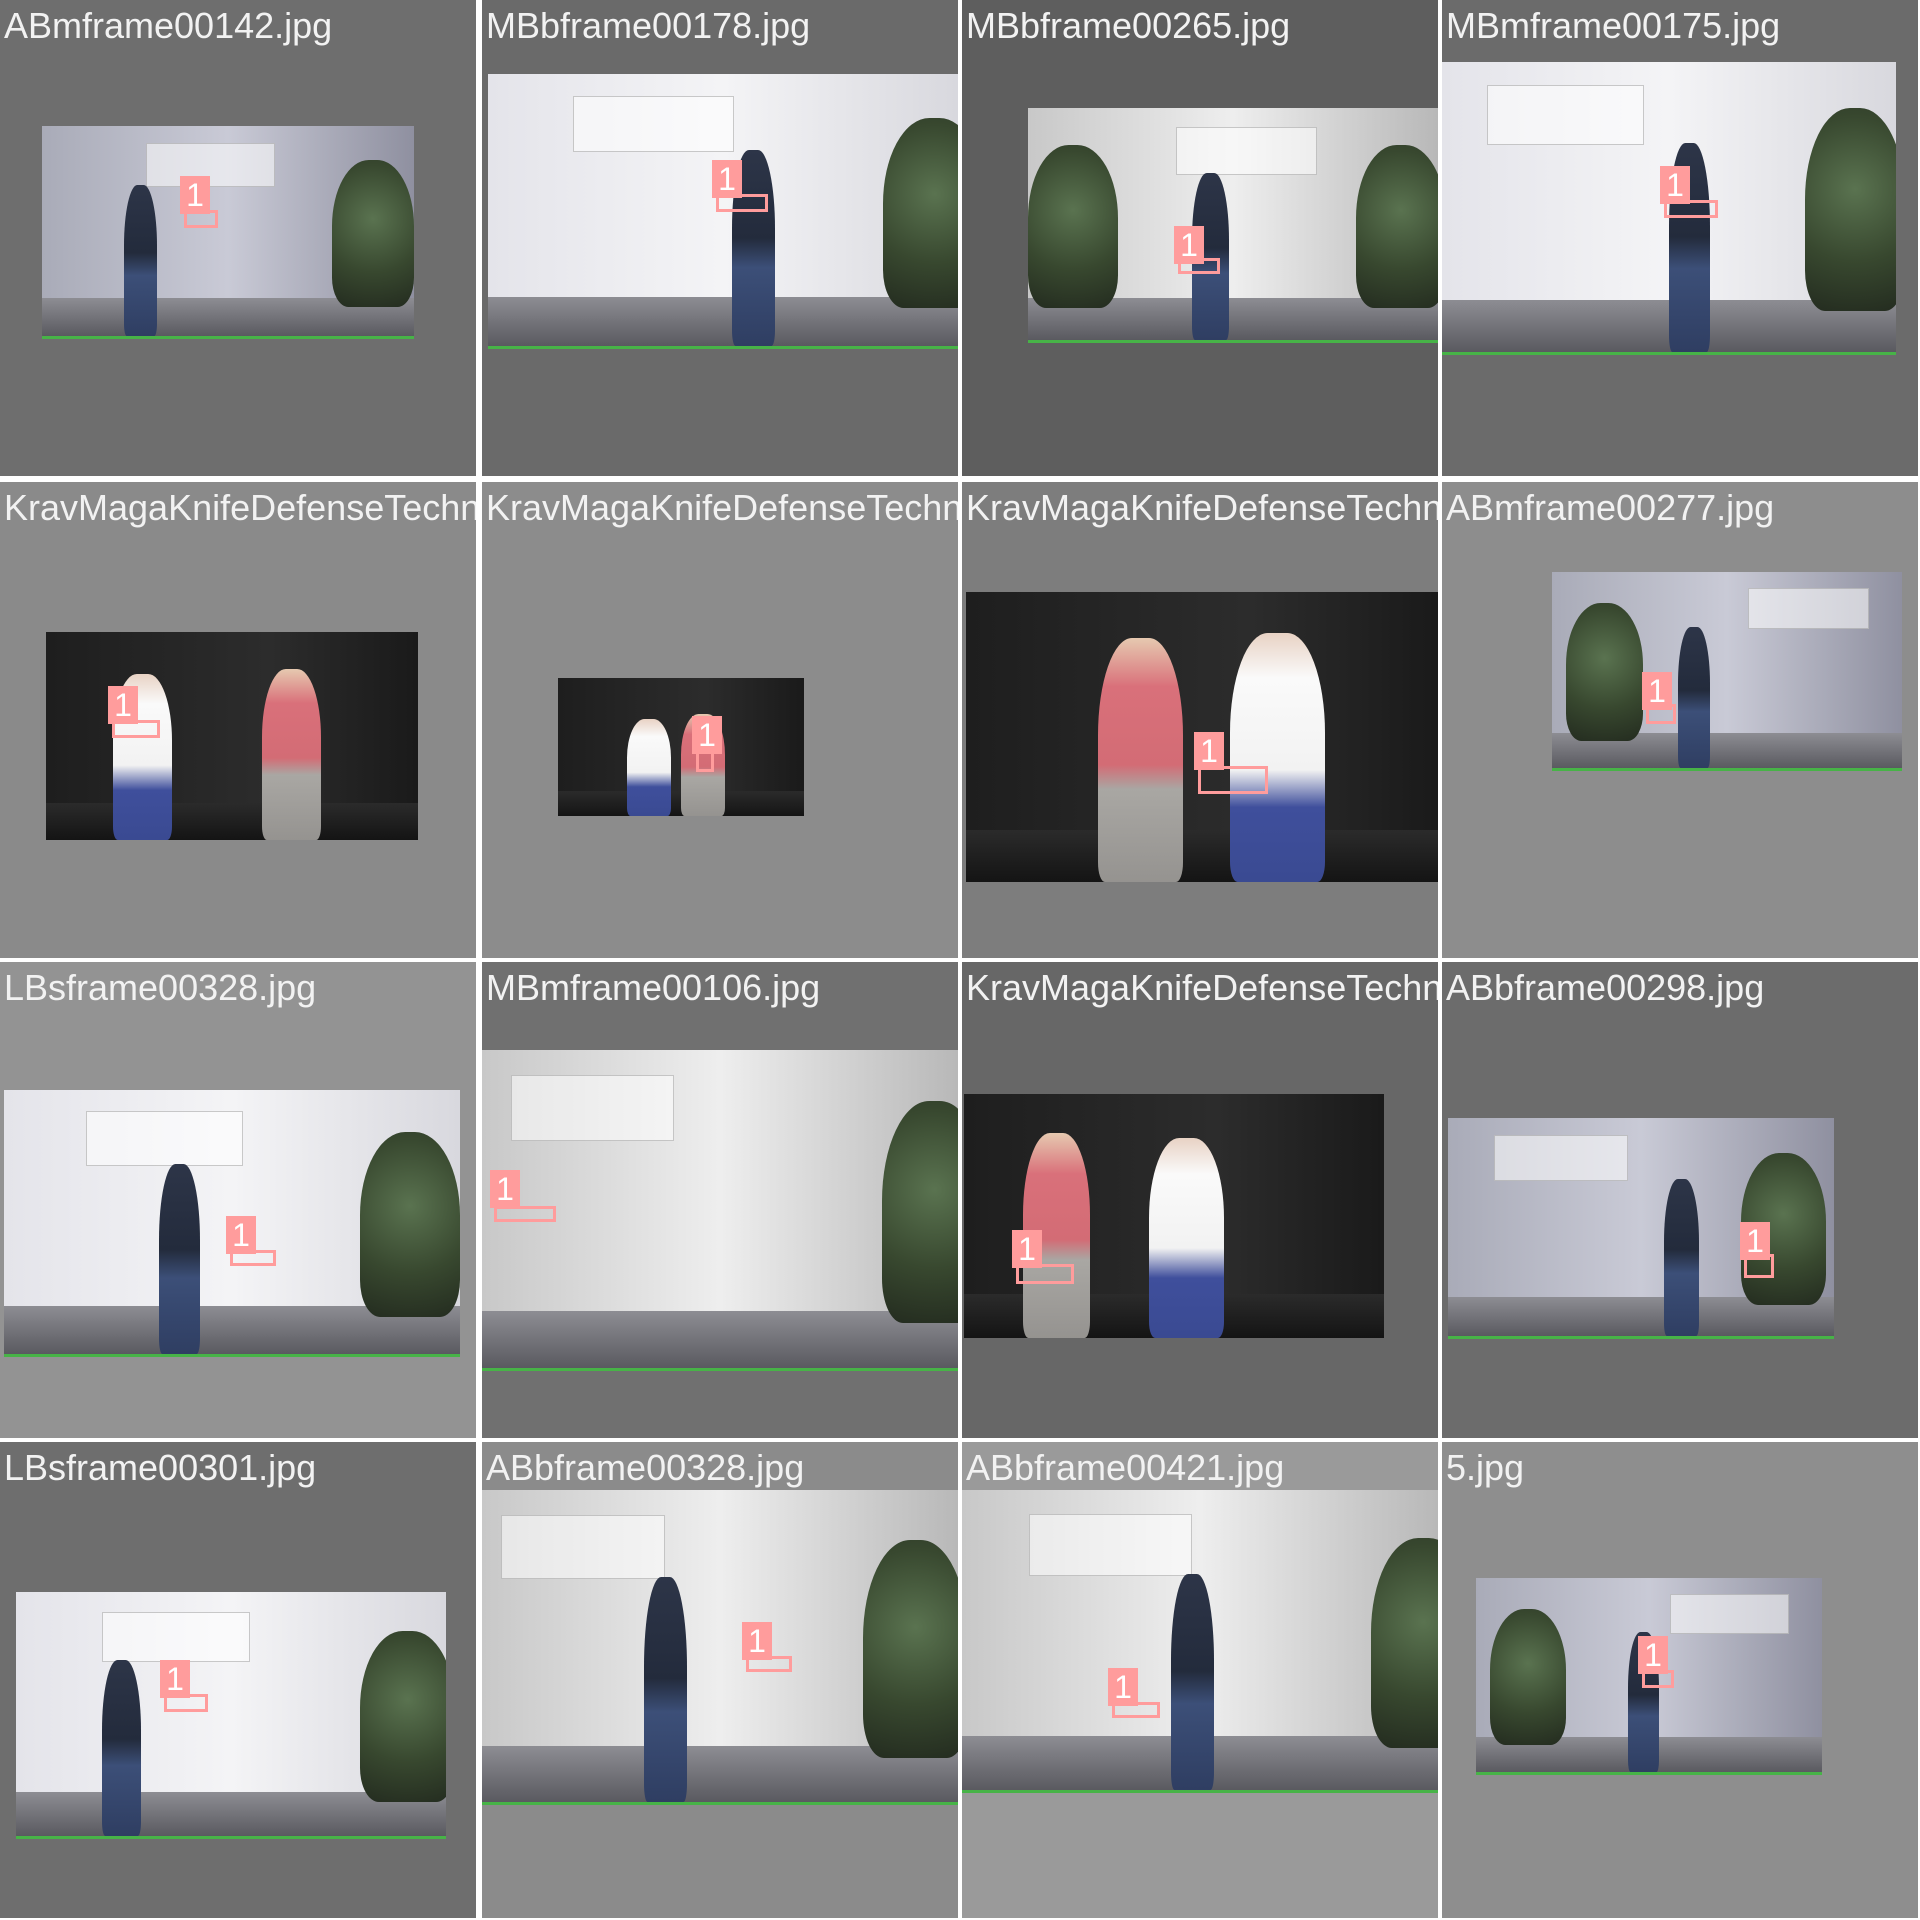  I want to click on image-filename: KravMagaKnifeDefenseTechniques7.jpg, so click(1202, 507).